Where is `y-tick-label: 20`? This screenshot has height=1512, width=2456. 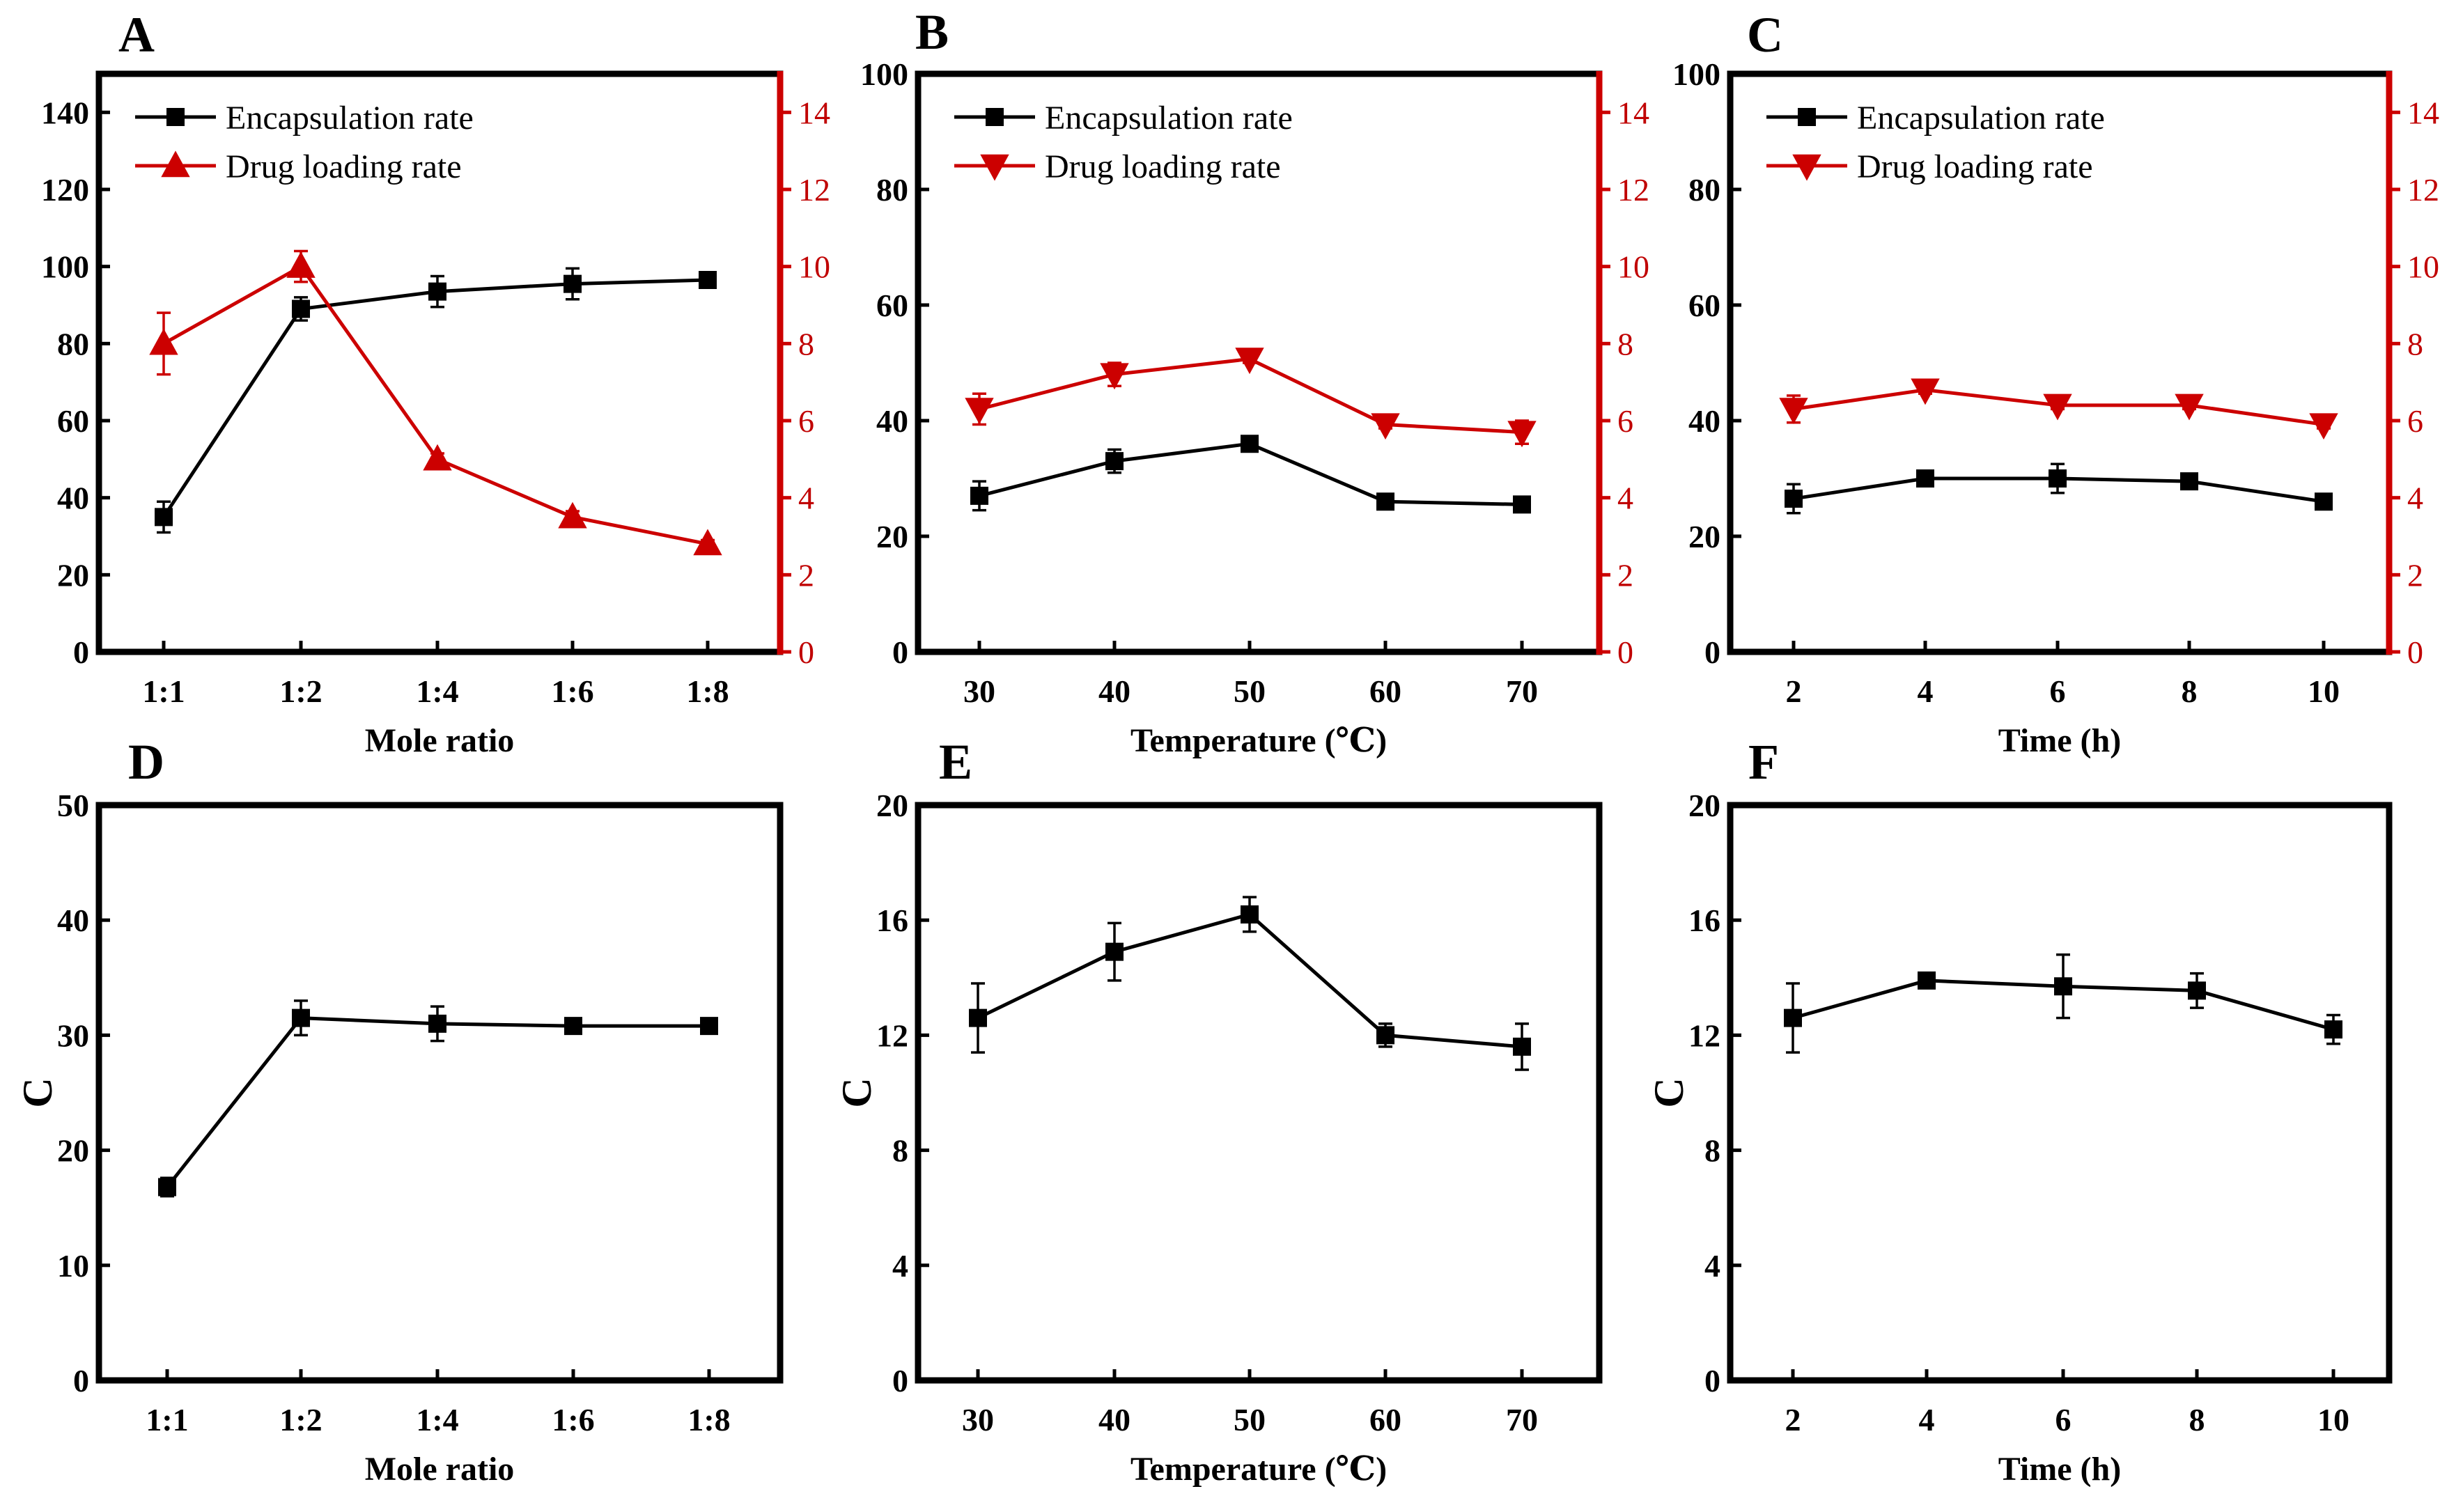
y-tick-label: 20 is located at coordinates (892, 806).